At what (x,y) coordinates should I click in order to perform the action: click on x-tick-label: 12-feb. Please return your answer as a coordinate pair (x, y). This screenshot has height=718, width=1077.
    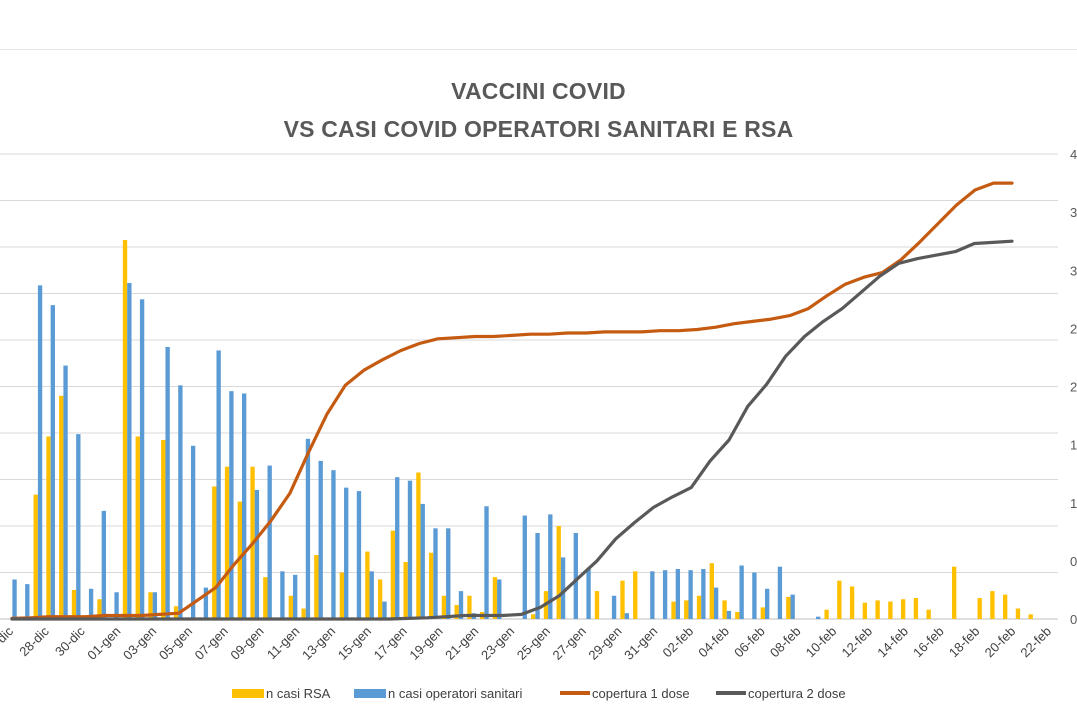
    Looking at the image, I should click on (856, 642).